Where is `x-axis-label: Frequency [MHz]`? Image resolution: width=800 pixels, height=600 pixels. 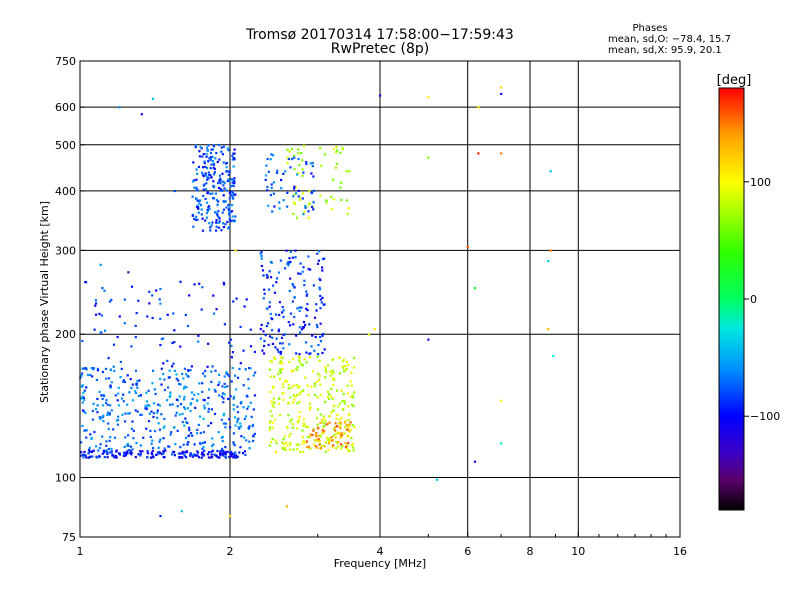
x-axis-label: Frequency [MHz] is located at coordinates (380, 563).